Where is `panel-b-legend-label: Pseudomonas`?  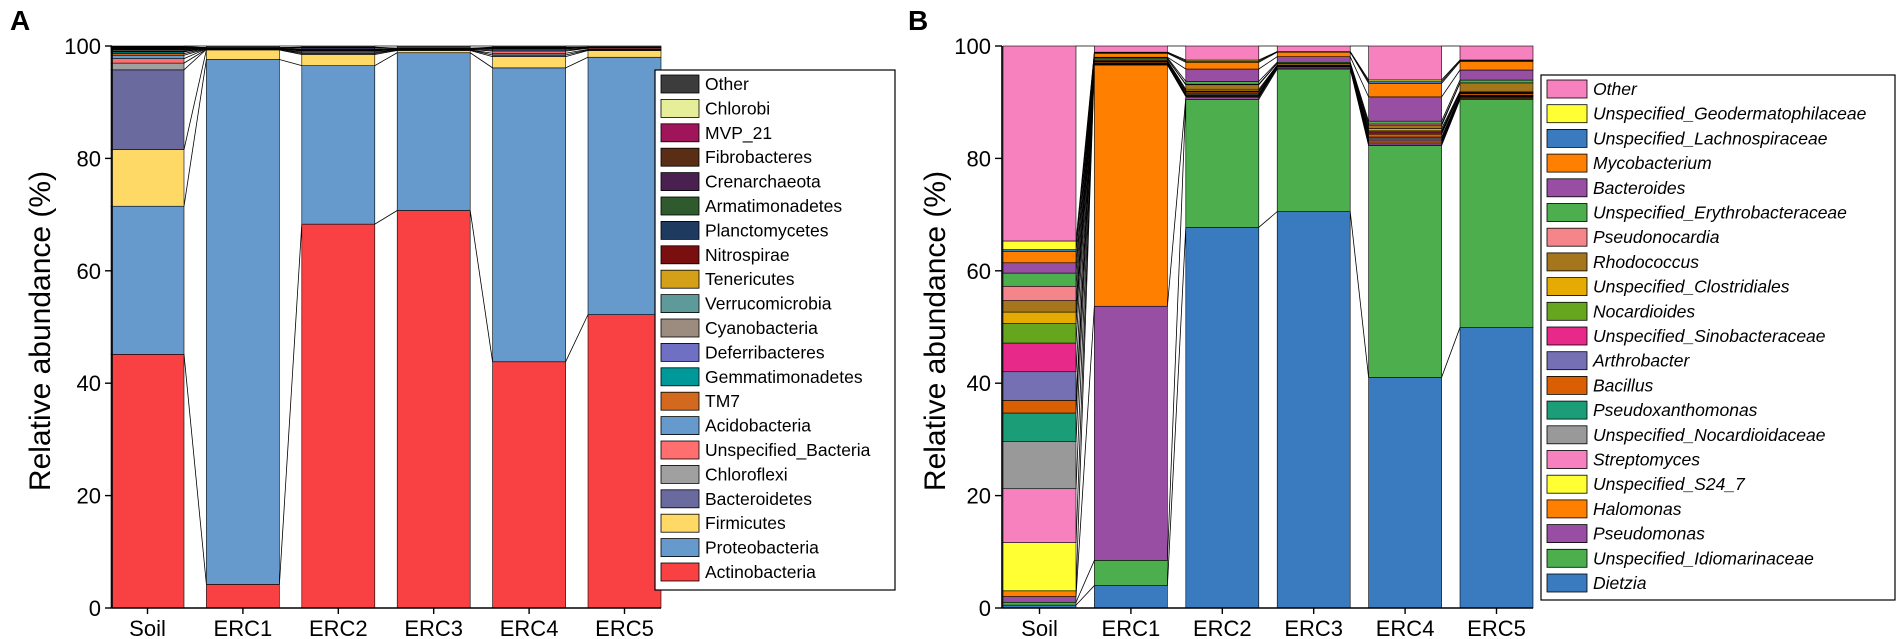
panel-b-legend-label: Pseudomonas is located at coordinates (1649, 534).